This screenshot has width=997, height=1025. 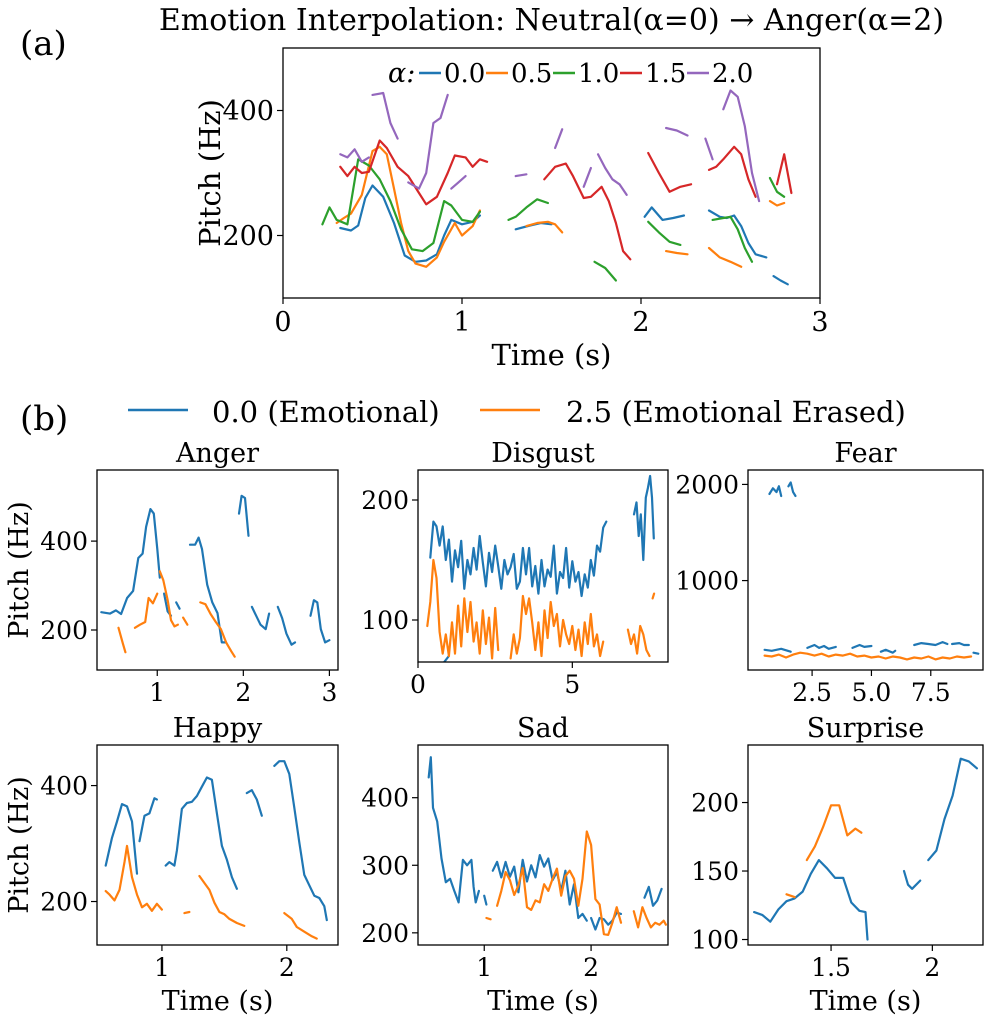 What do you see at coordinates (732, 74) in the screenshot?
I see `legend-a-label-4: 2.0` at bounding box center [732, 74].